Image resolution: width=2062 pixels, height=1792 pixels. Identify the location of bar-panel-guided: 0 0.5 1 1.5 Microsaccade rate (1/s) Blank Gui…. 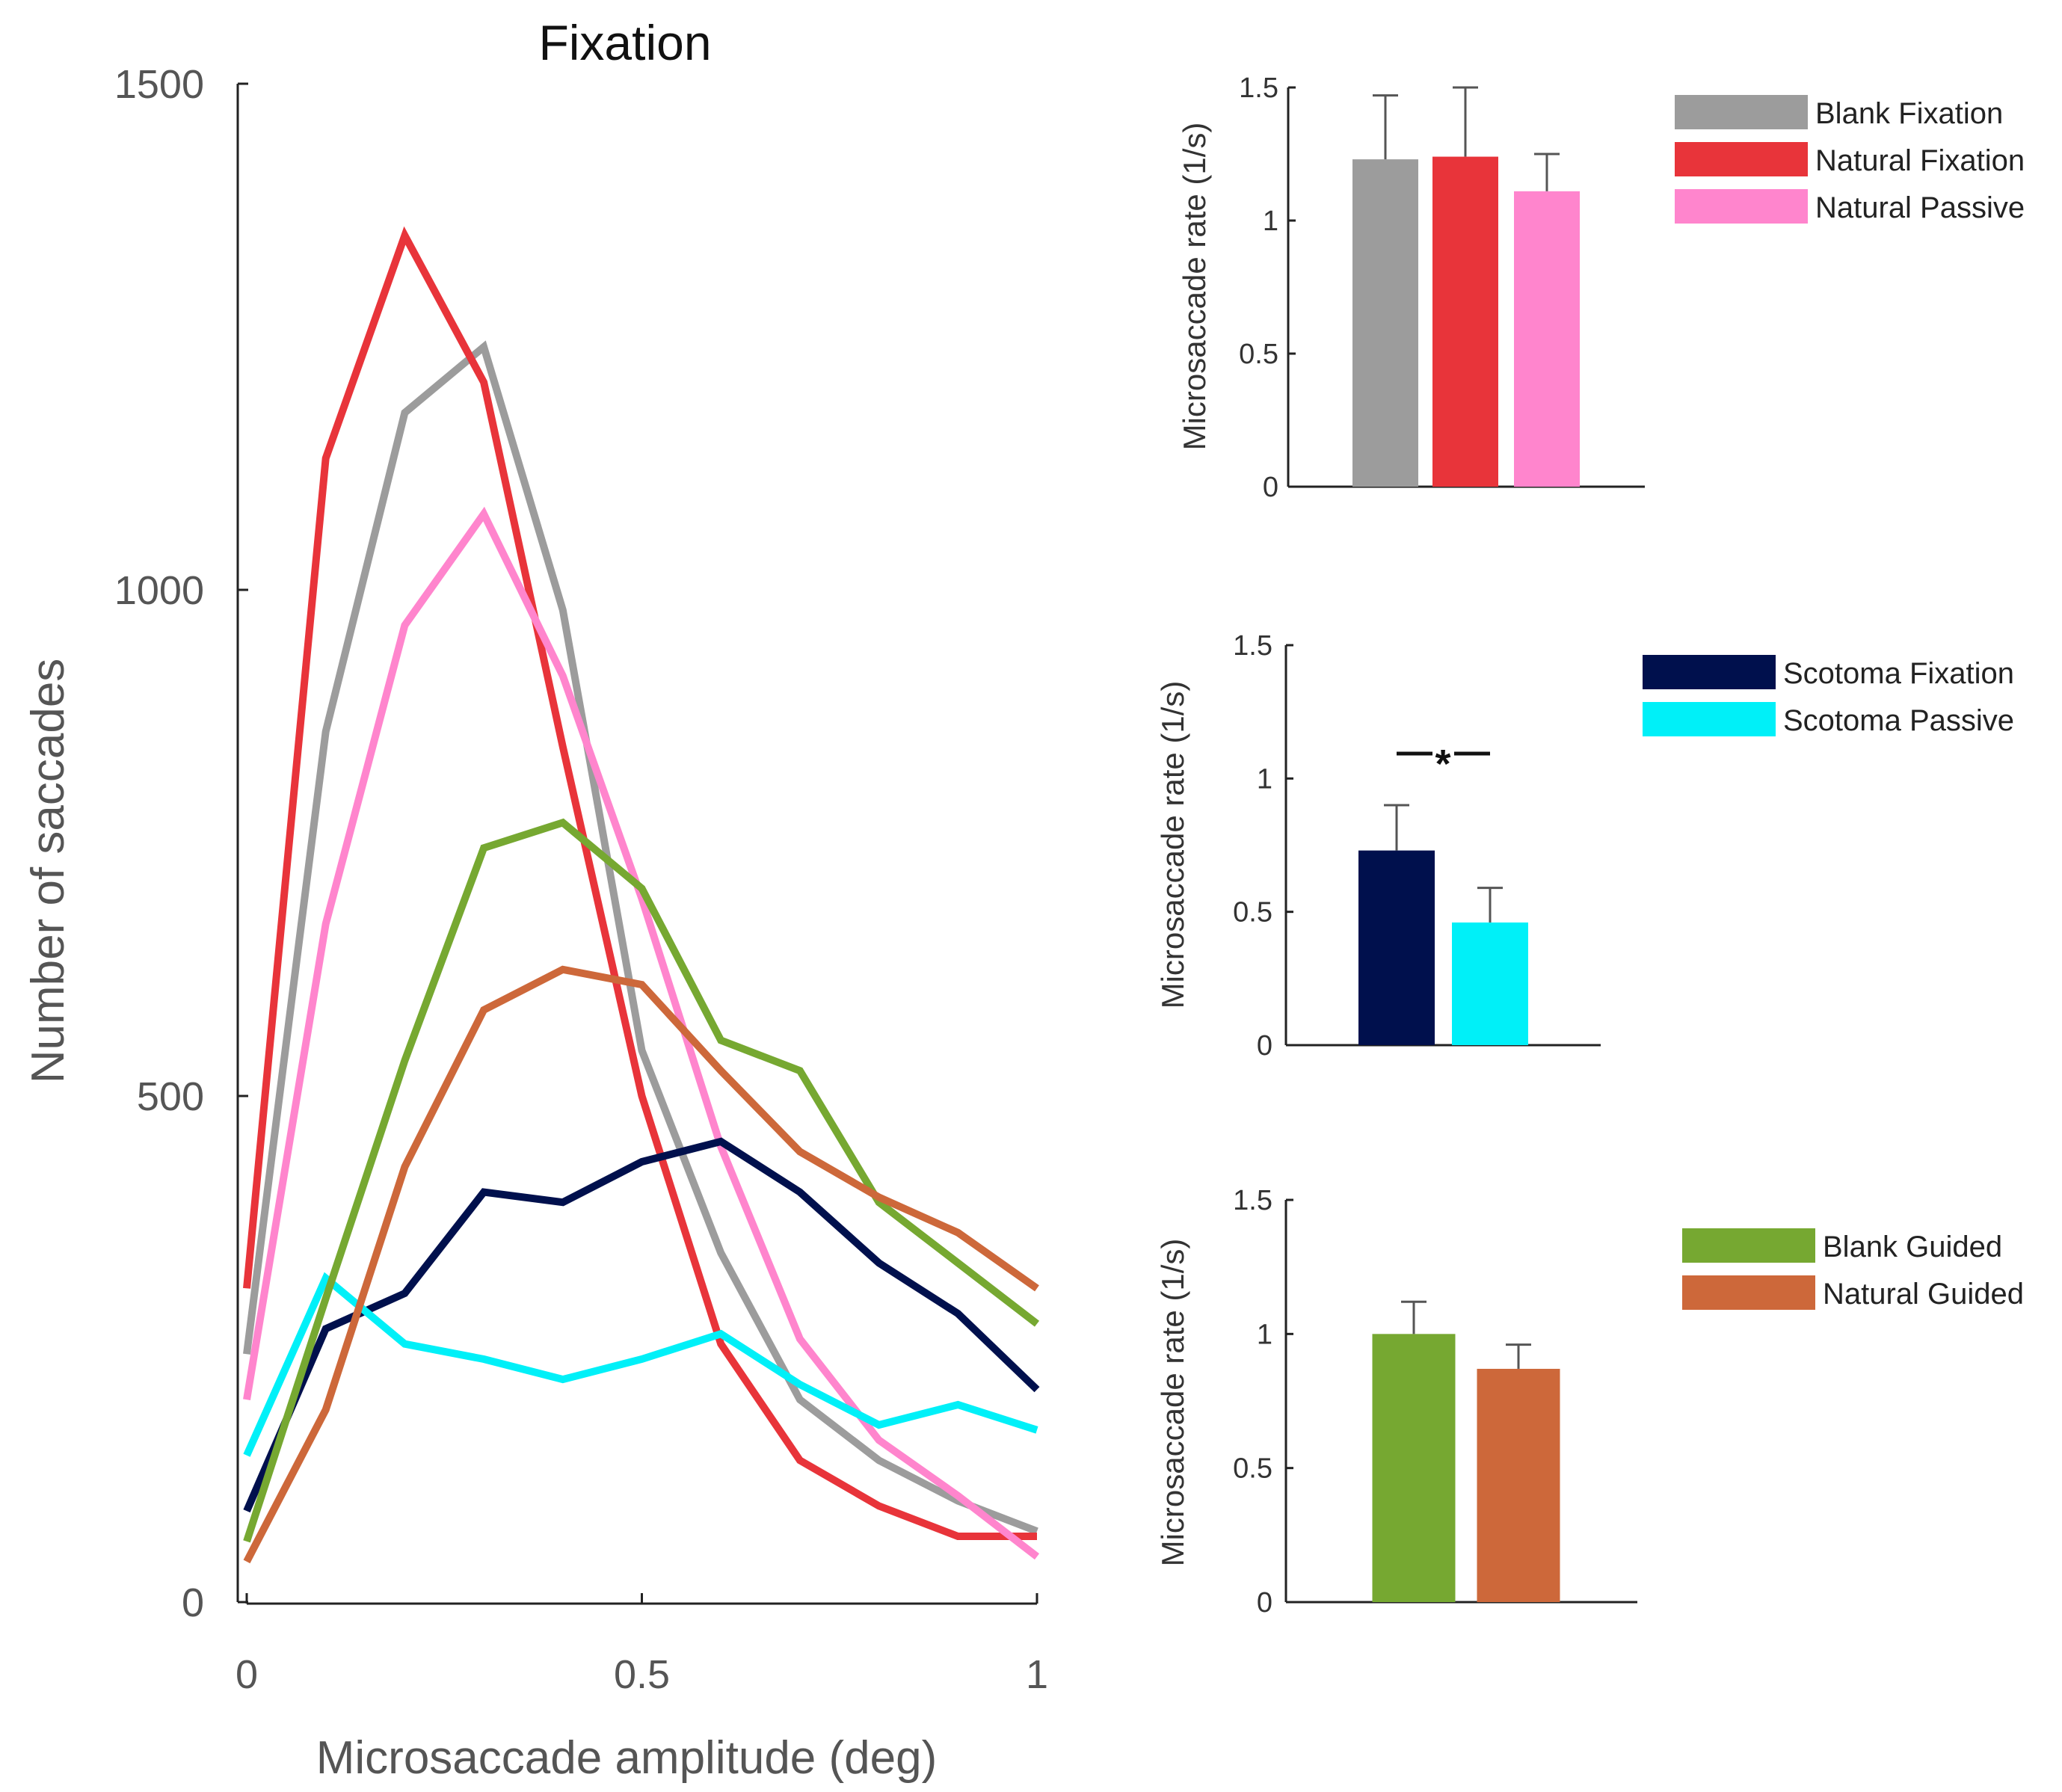
(1589, 1402).